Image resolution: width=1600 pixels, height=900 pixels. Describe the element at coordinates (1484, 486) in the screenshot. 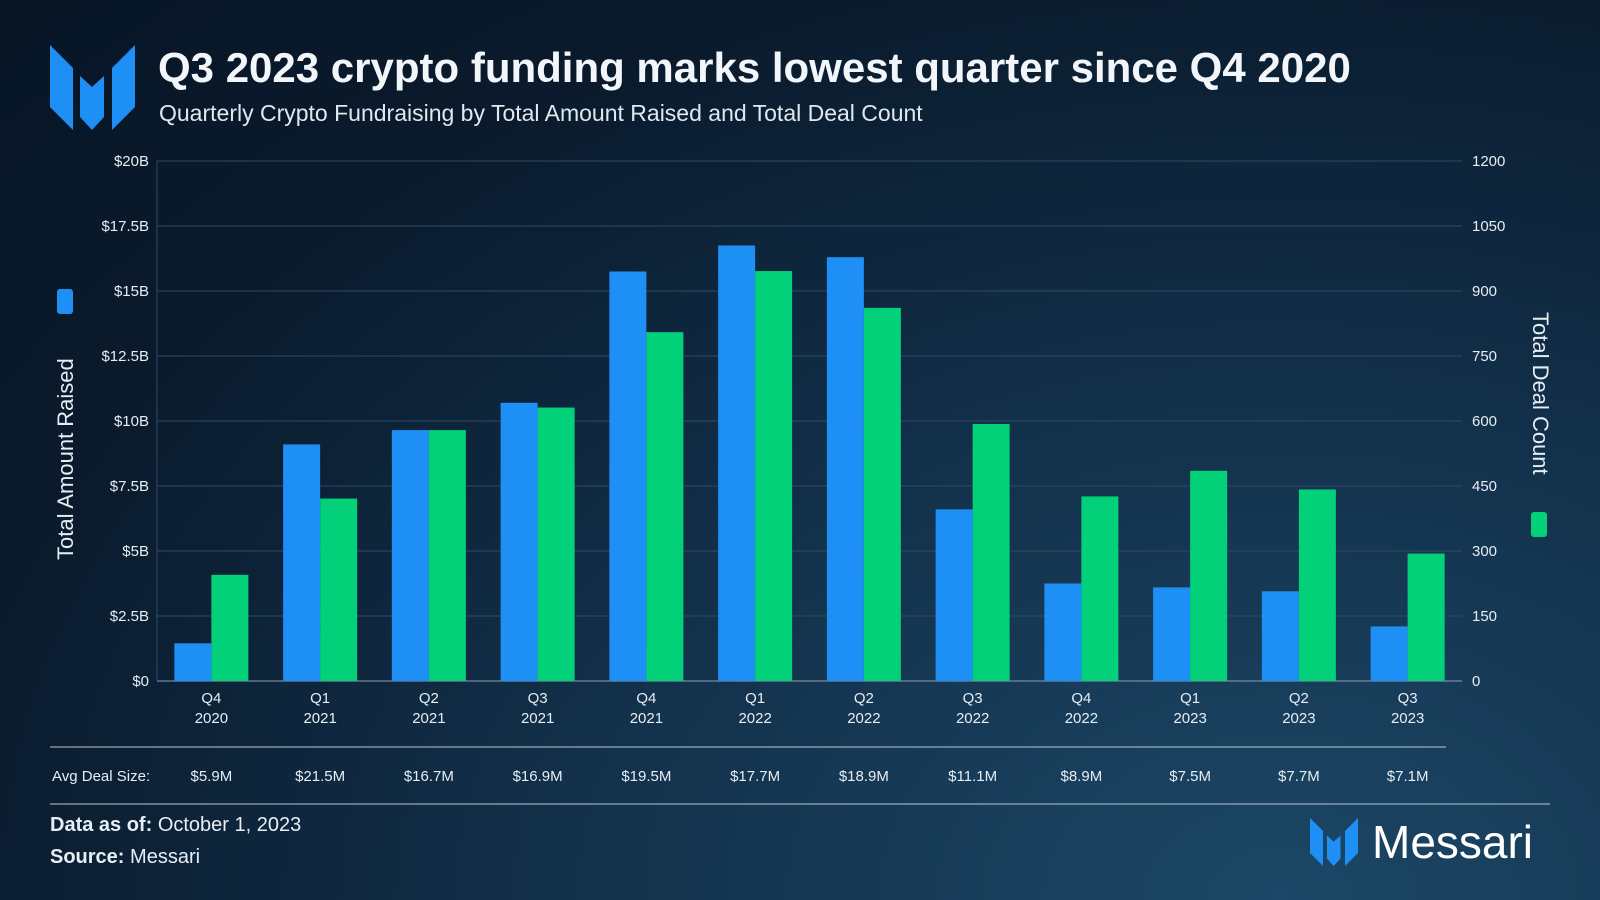

I see `y2-tick-label: 450` at that location.